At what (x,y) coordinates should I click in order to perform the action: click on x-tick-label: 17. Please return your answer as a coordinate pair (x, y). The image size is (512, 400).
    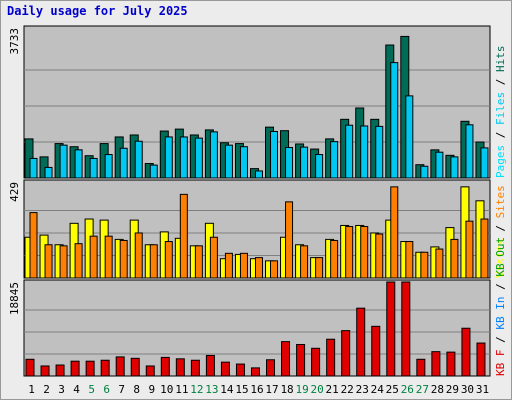
    Looking at the image, I should click on (271, 389).